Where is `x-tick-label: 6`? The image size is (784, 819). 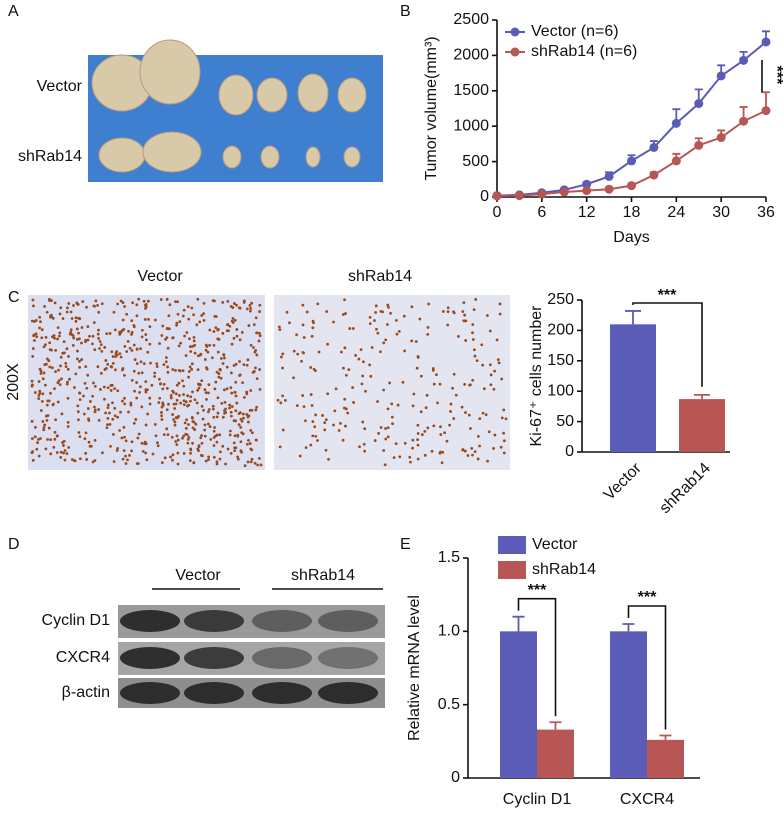 x-tick-label: 6 is located at coordinates (541, 212).